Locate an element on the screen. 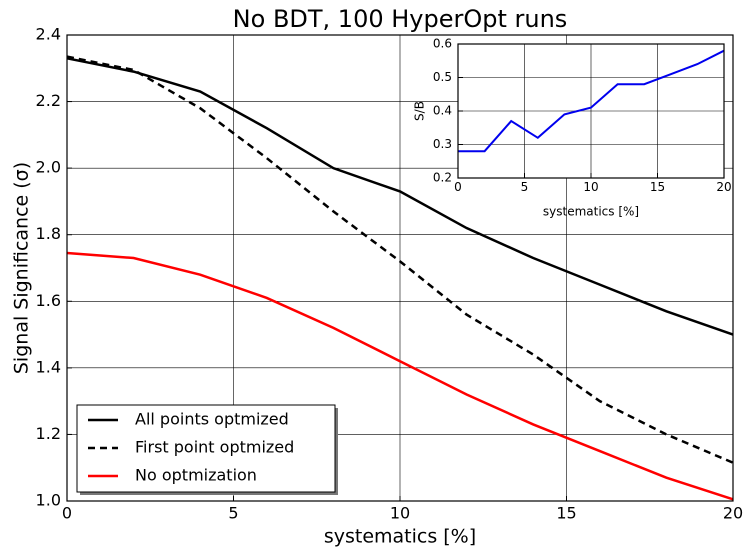 The height and width of the screenshot is (548, 745). y-tick-label: 2.2 is located at coordinates (48, 100).